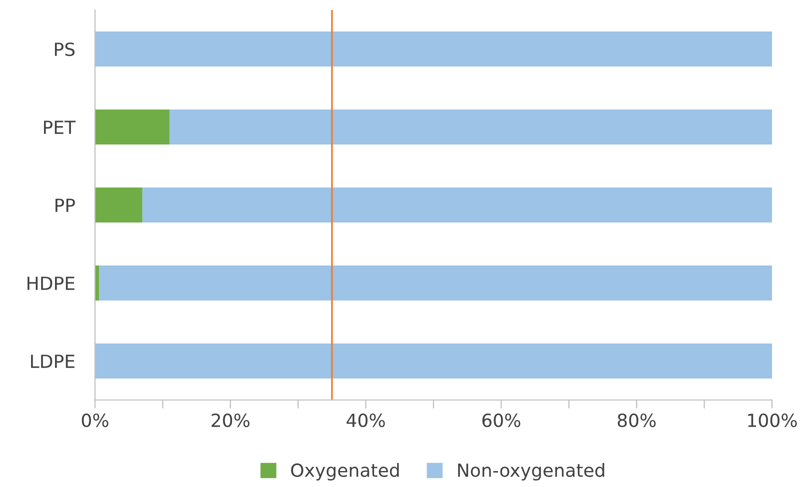 This screenshot has height=487, width=804. I want to click on y-tick-label: HDPE, so click(51, 283).